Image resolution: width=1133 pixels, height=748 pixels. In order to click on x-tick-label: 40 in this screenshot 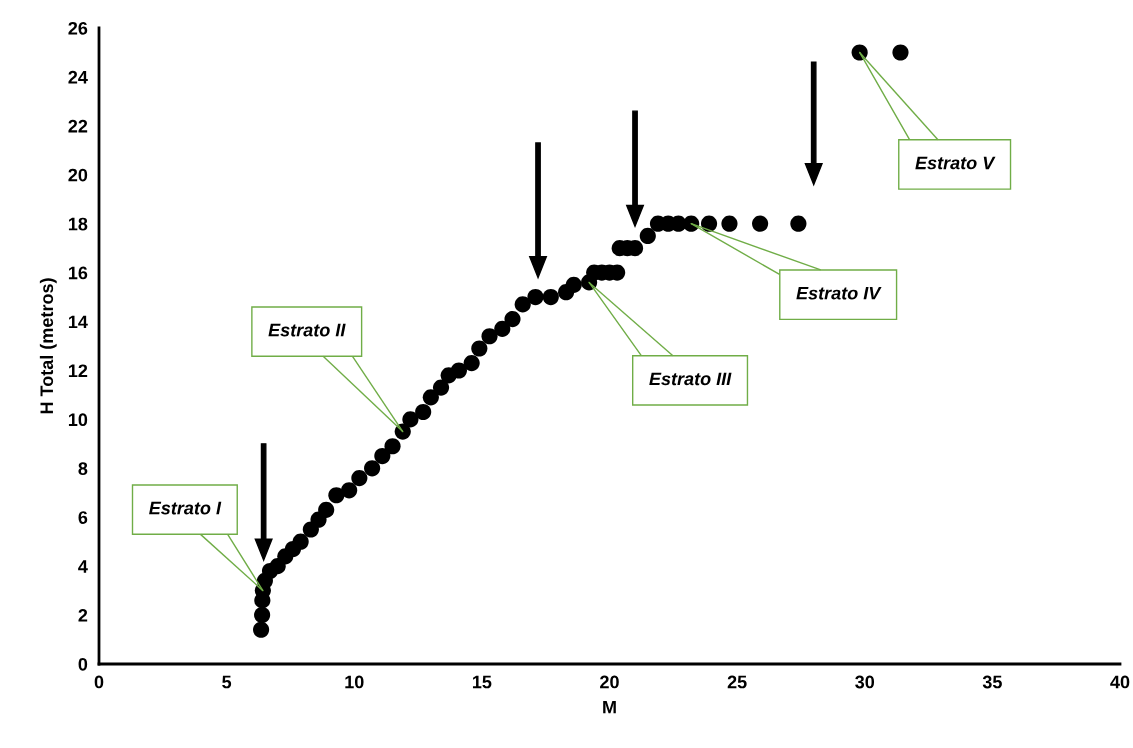, I will do `click(1120, 682)`.